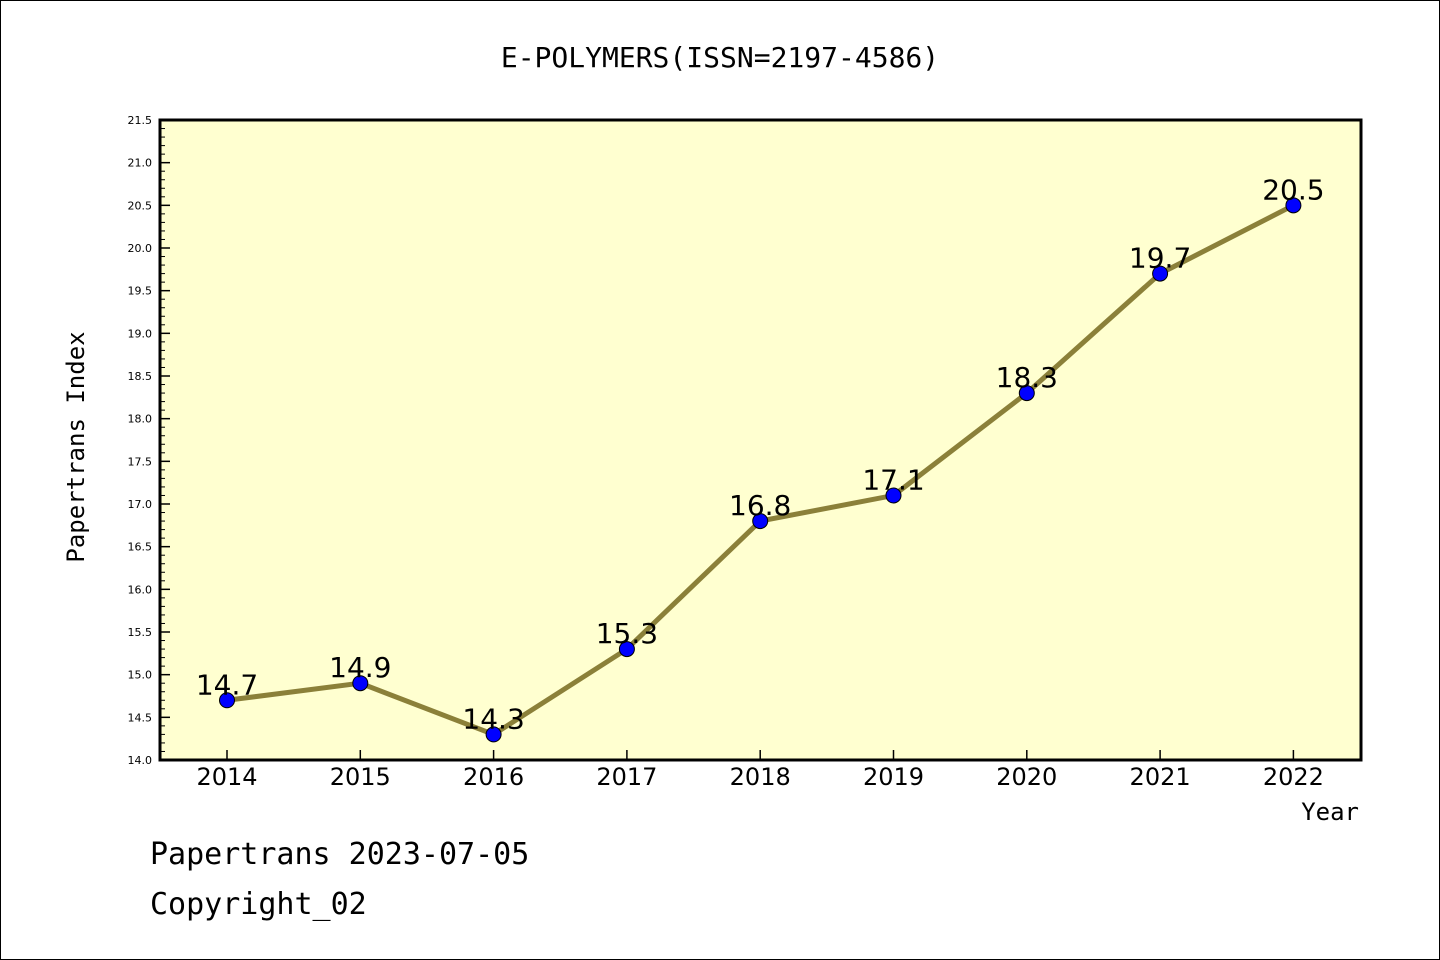 The height and width of the screenshot is (960, 1440). I want to click on x-tick-label: 2016, so click(493, 777).